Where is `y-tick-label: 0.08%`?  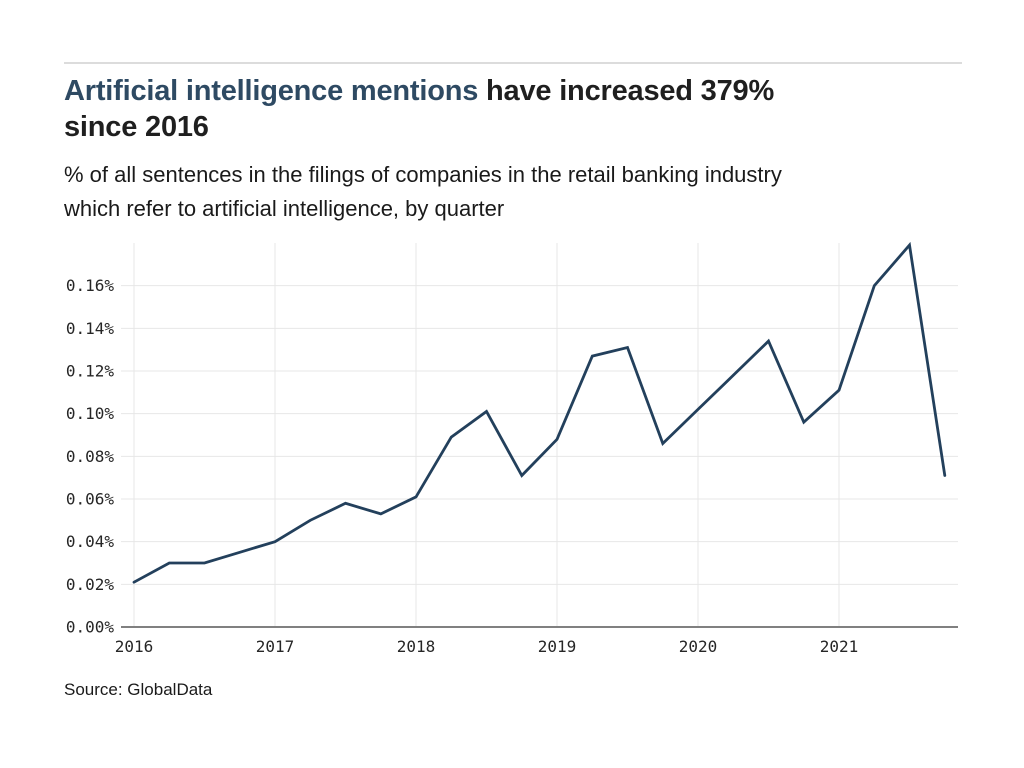 y-tick-label: 0.08% is located at coordinates (90, 456).